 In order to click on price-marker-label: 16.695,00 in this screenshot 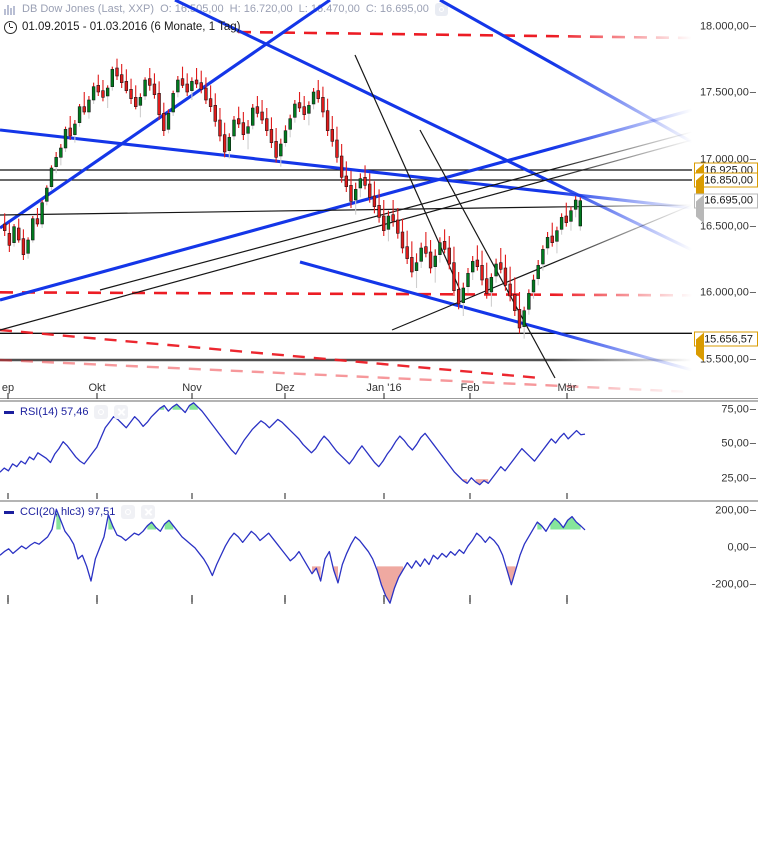, I will do `click(726, 208)`.